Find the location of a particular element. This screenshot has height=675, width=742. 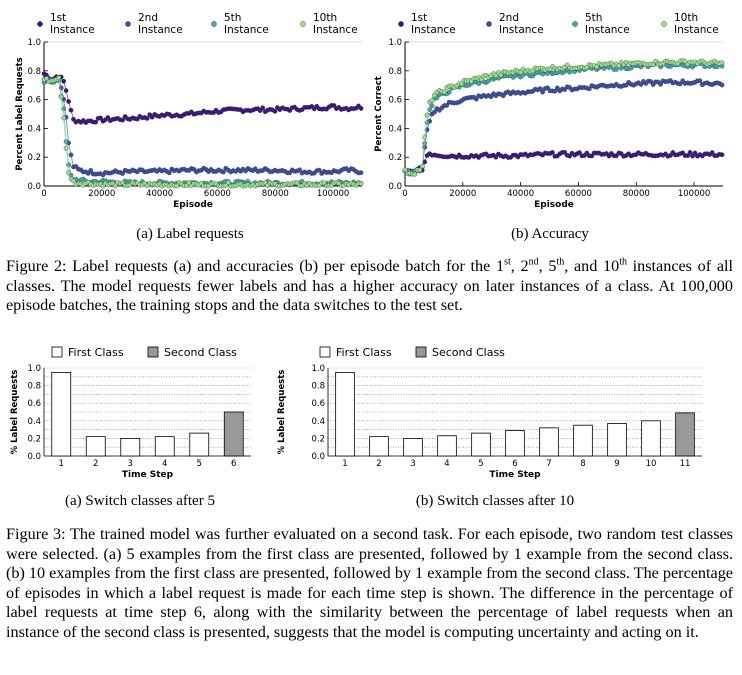

x-tick-label: 9 is located at coordinates (616, 464).